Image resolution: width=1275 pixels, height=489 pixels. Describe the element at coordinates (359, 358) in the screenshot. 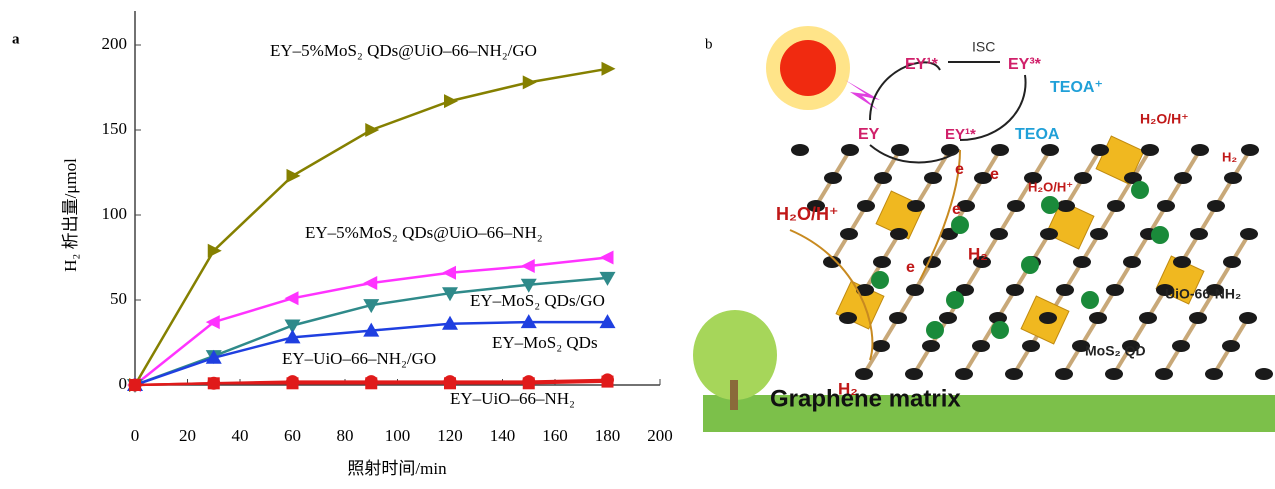

I see `series-label: EY–UiO–66–NH₂/GO` at that location.